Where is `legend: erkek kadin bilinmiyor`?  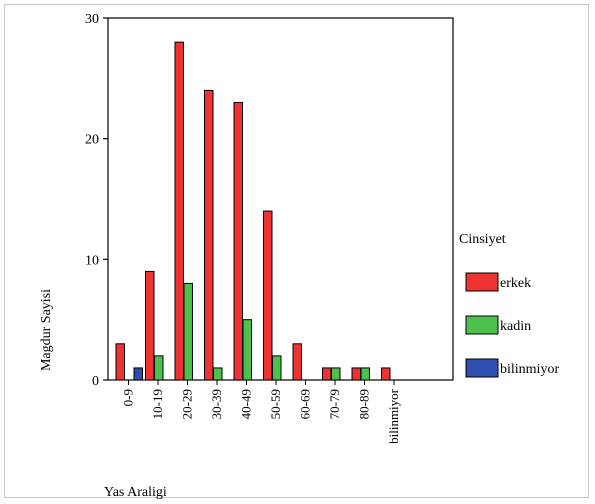
legend: erkek kadin bilinmiyor is located at coordinates (512, 325).